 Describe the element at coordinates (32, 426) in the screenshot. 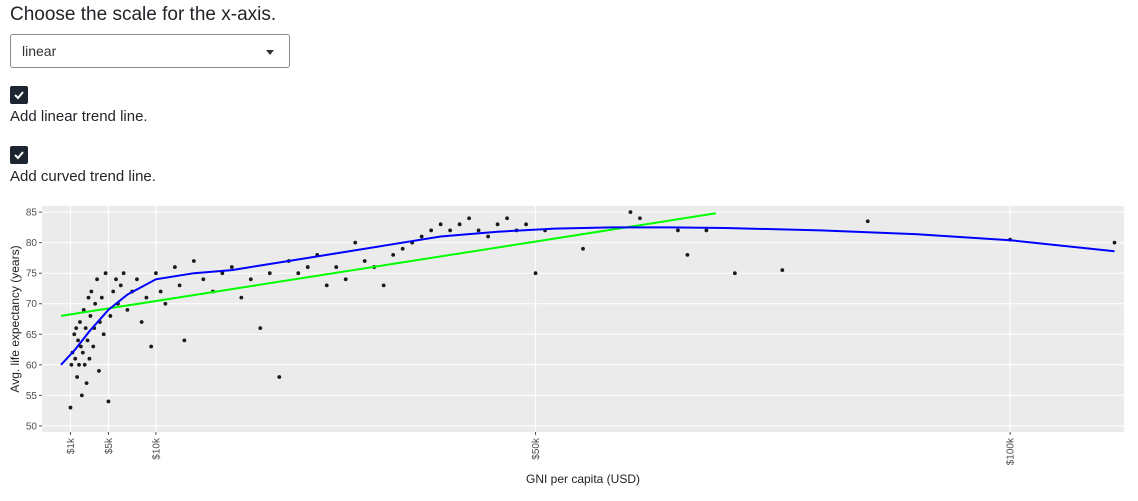

I see `y-tick-label: 50` at that location.